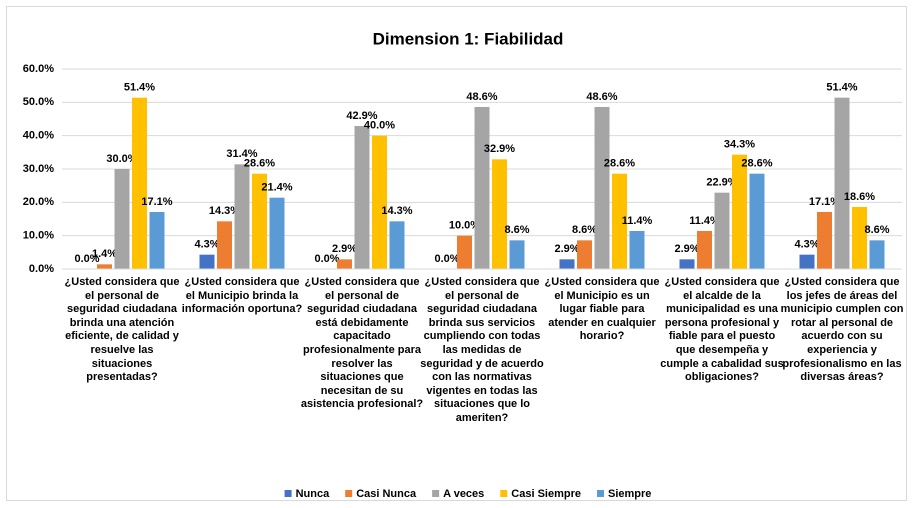 Image resolution: width=913 pixels, height=508 pixels. I want to click on data-label: 42.9%, so click(361, 116).